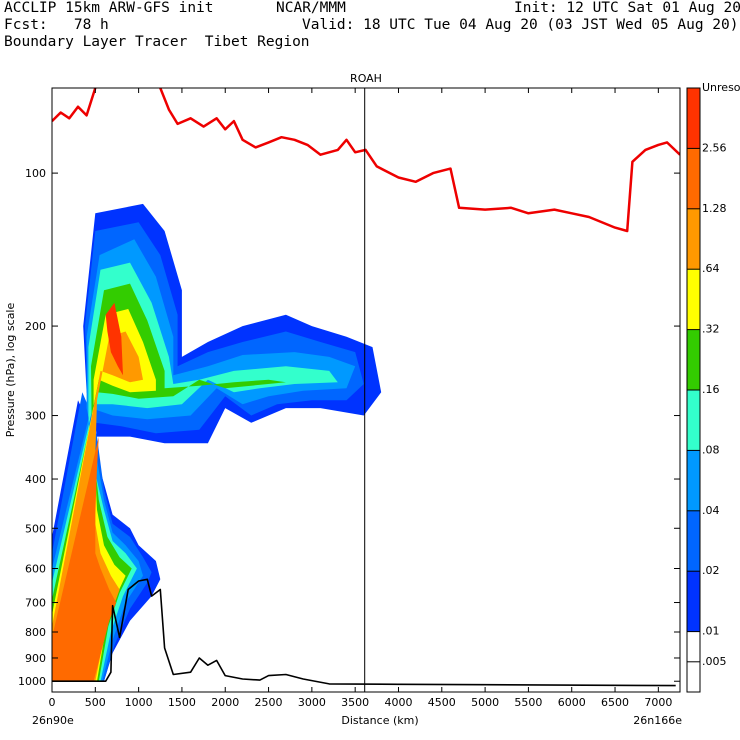 This screenshot has height=740, width=740. What do you see at coordinates (35, 658) in the screenshot?
I see `y-tick-label: 900` at bounding box center [35, 658].